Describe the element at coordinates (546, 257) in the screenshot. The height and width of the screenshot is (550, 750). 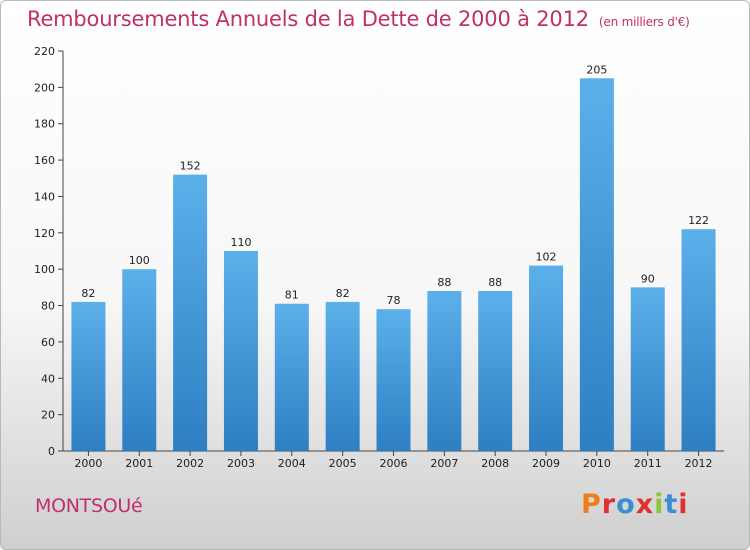
I see `data-label-2009: 102` at that location.